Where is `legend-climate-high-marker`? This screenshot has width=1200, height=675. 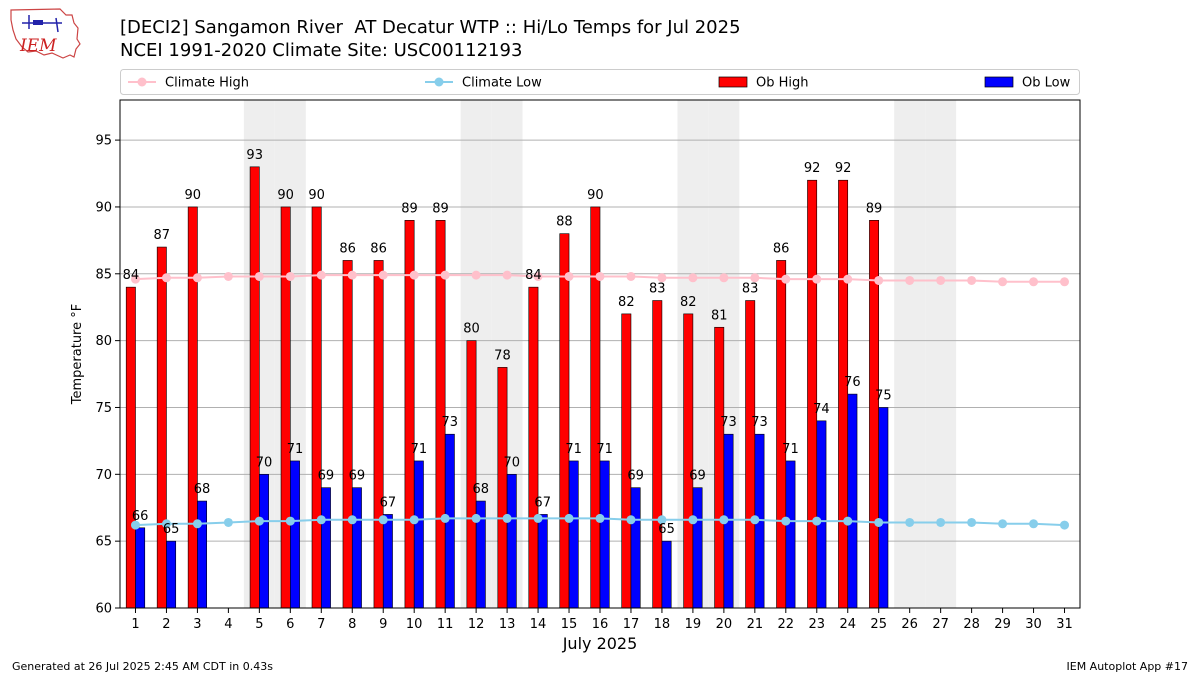 legend-climate-high-marker is located at coordinates (142, 82).